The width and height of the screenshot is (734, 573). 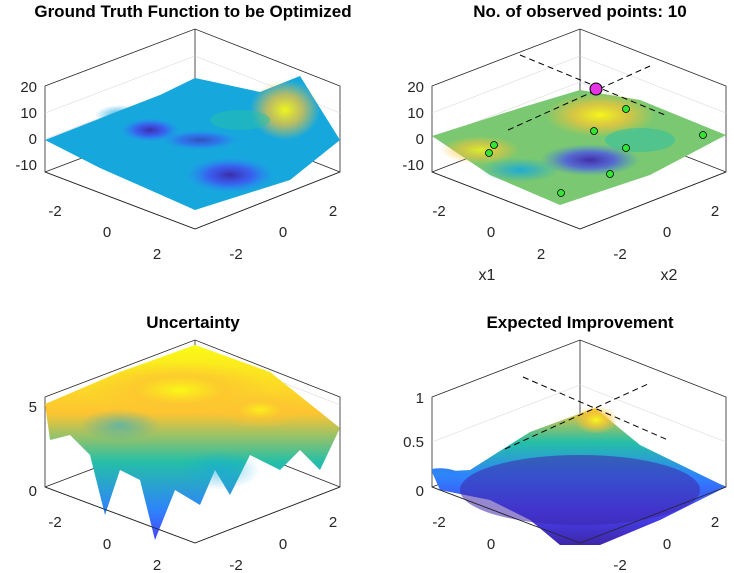 I want to click on z-tick-label: 1, so click(x=420, y=398).